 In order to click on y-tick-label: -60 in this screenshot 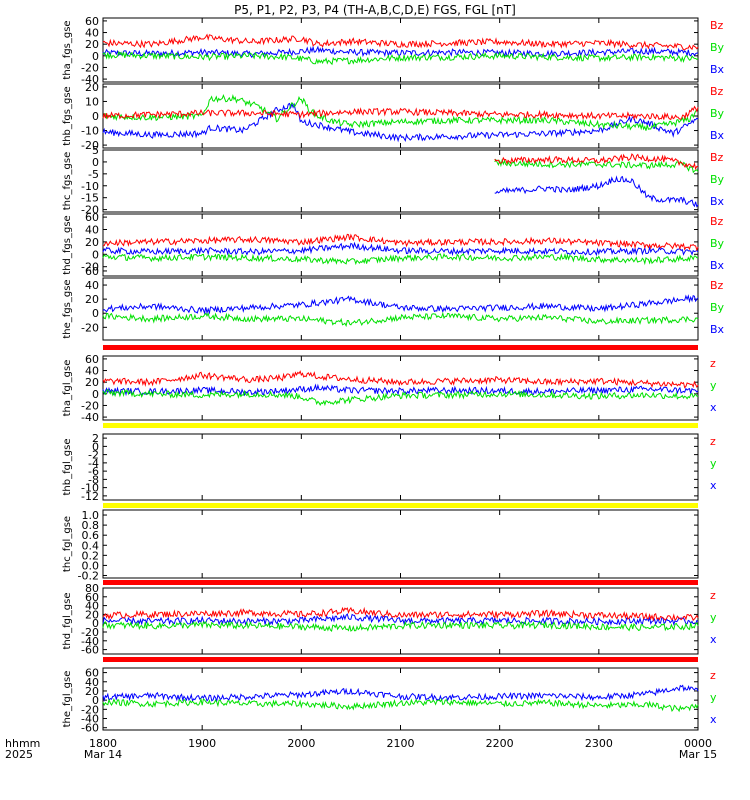, I will do `click(90, 650)`.